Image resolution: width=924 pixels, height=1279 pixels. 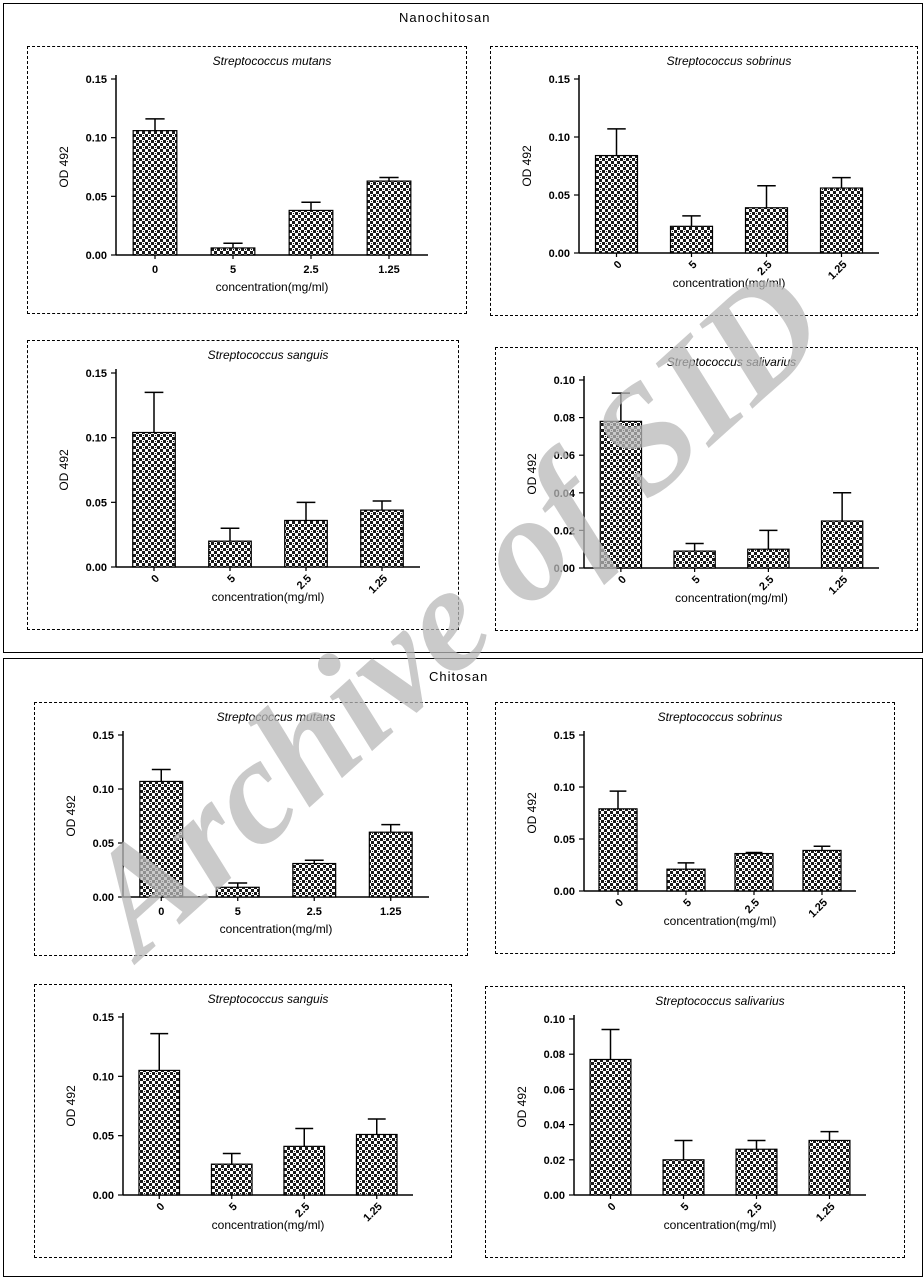 I want to click on y-tick-label: 0.06, so click(x=564, y=456).